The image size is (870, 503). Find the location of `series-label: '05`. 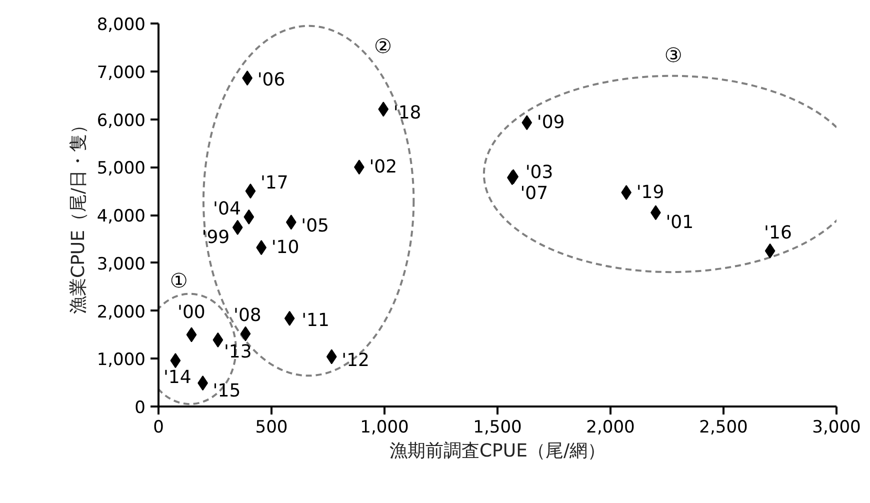

series-label: '05 is located at coordinates (315, 226).